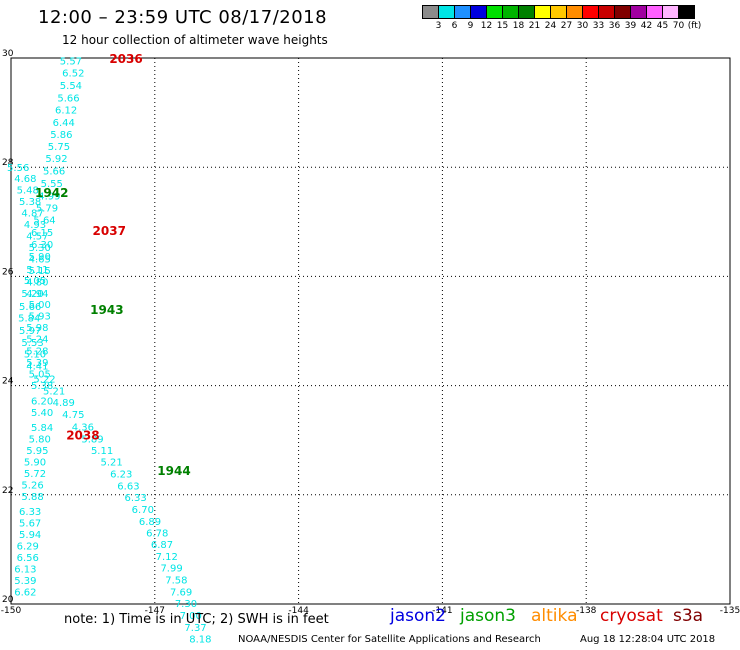  I want to click on wave-height-point: 4.41, so click(37, 366).